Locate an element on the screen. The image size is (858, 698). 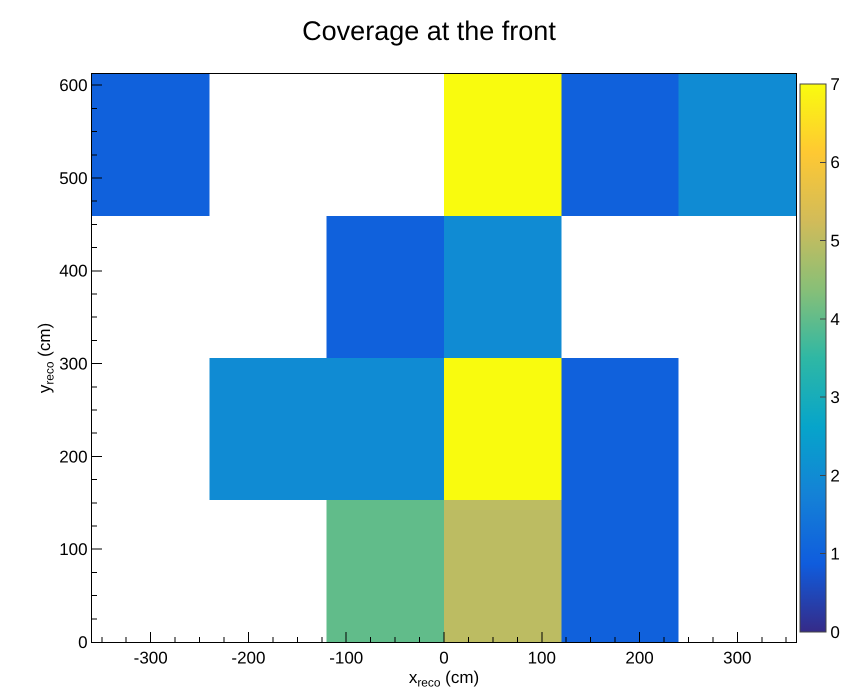
x-tick-label: -300 is located at coordinates (151, 658).